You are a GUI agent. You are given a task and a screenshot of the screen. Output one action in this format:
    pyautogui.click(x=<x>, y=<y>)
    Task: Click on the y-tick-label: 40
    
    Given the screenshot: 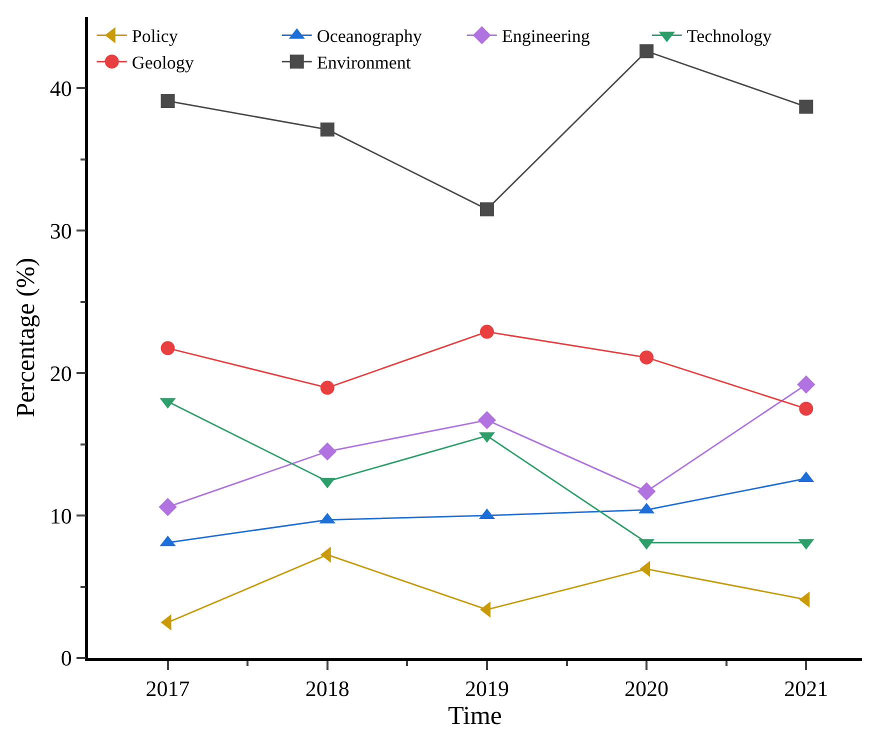 What is the action you would take?
    pyautogui.click(x=61, y=88)
    